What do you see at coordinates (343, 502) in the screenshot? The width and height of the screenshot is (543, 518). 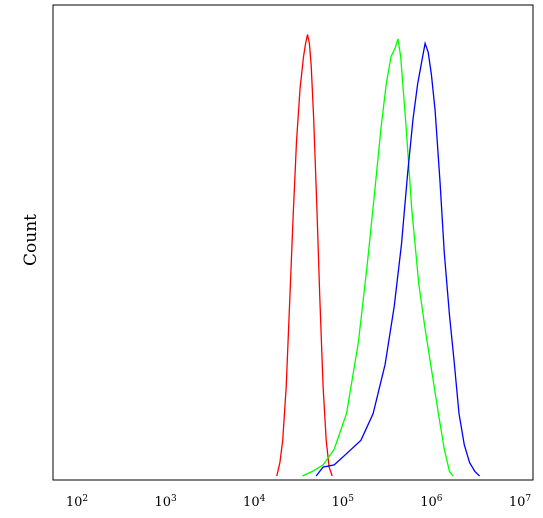 I see `x-tick-label: 105` at bounding box center [343, 502].